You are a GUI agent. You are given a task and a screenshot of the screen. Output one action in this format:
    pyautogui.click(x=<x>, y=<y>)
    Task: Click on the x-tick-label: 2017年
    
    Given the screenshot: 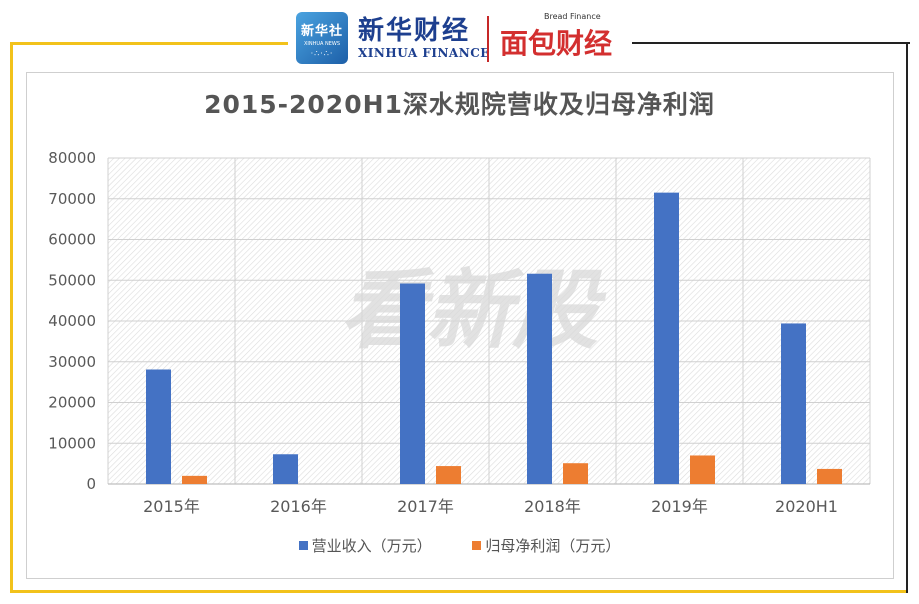 What is the action you would take?
    pyautogui.click(x=425, y=506)
    